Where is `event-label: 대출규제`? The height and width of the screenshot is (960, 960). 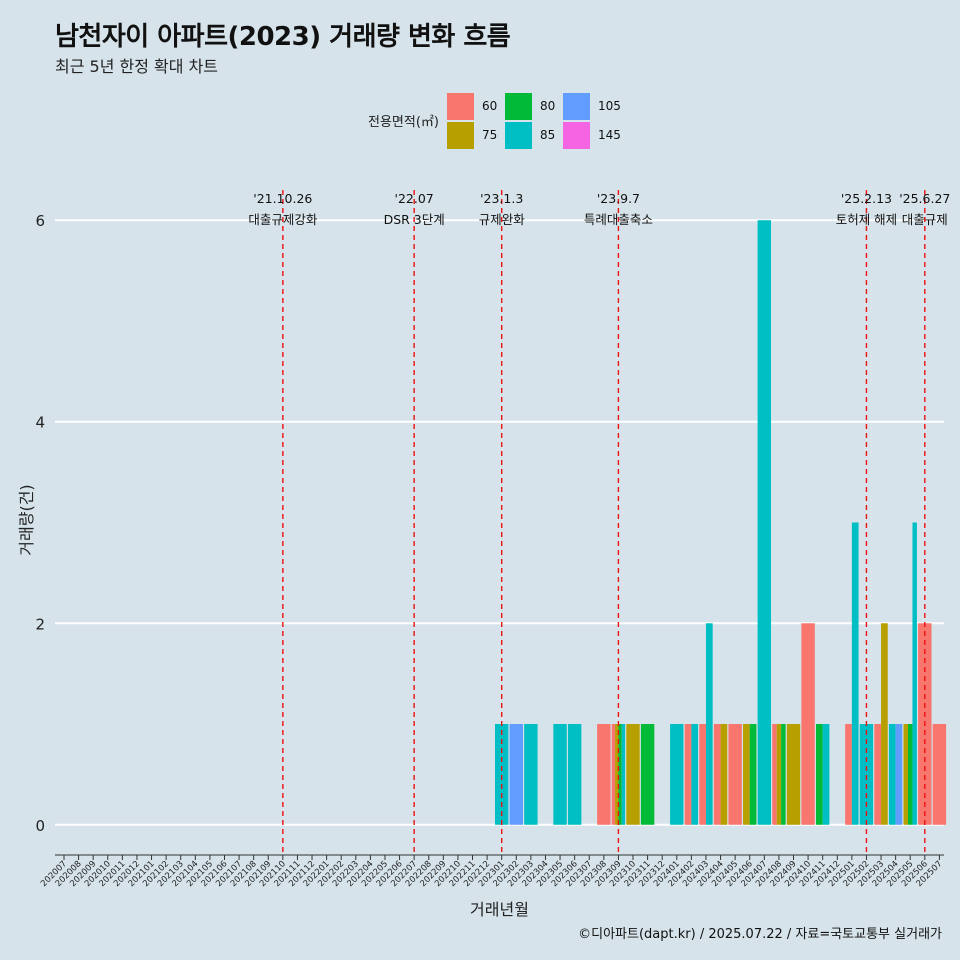 event-label: 대출규제 is located at coordinates (925, 219).